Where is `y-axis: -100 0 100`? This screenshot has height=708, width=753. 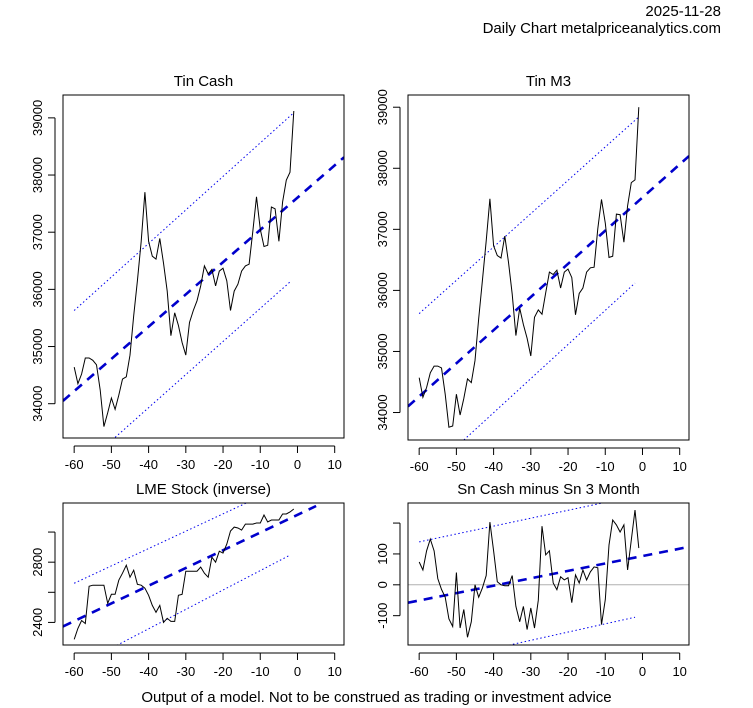
y-axis: -100 0 100 is located at coordinates (388, 575).